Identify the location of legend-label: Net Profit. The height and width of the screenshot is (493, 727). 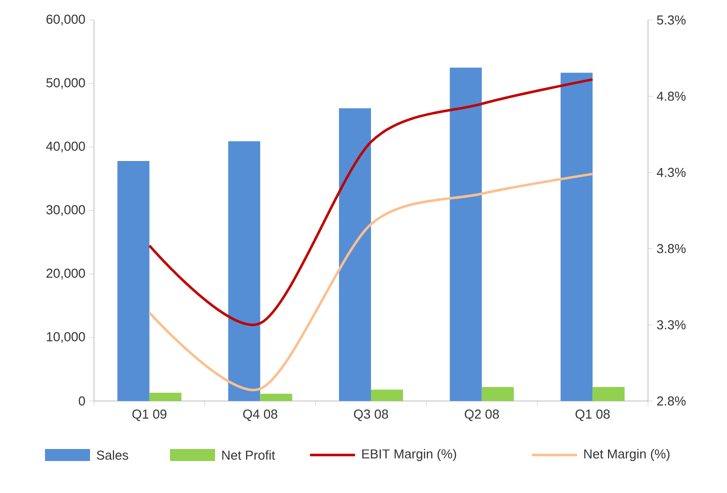
(249, 455).